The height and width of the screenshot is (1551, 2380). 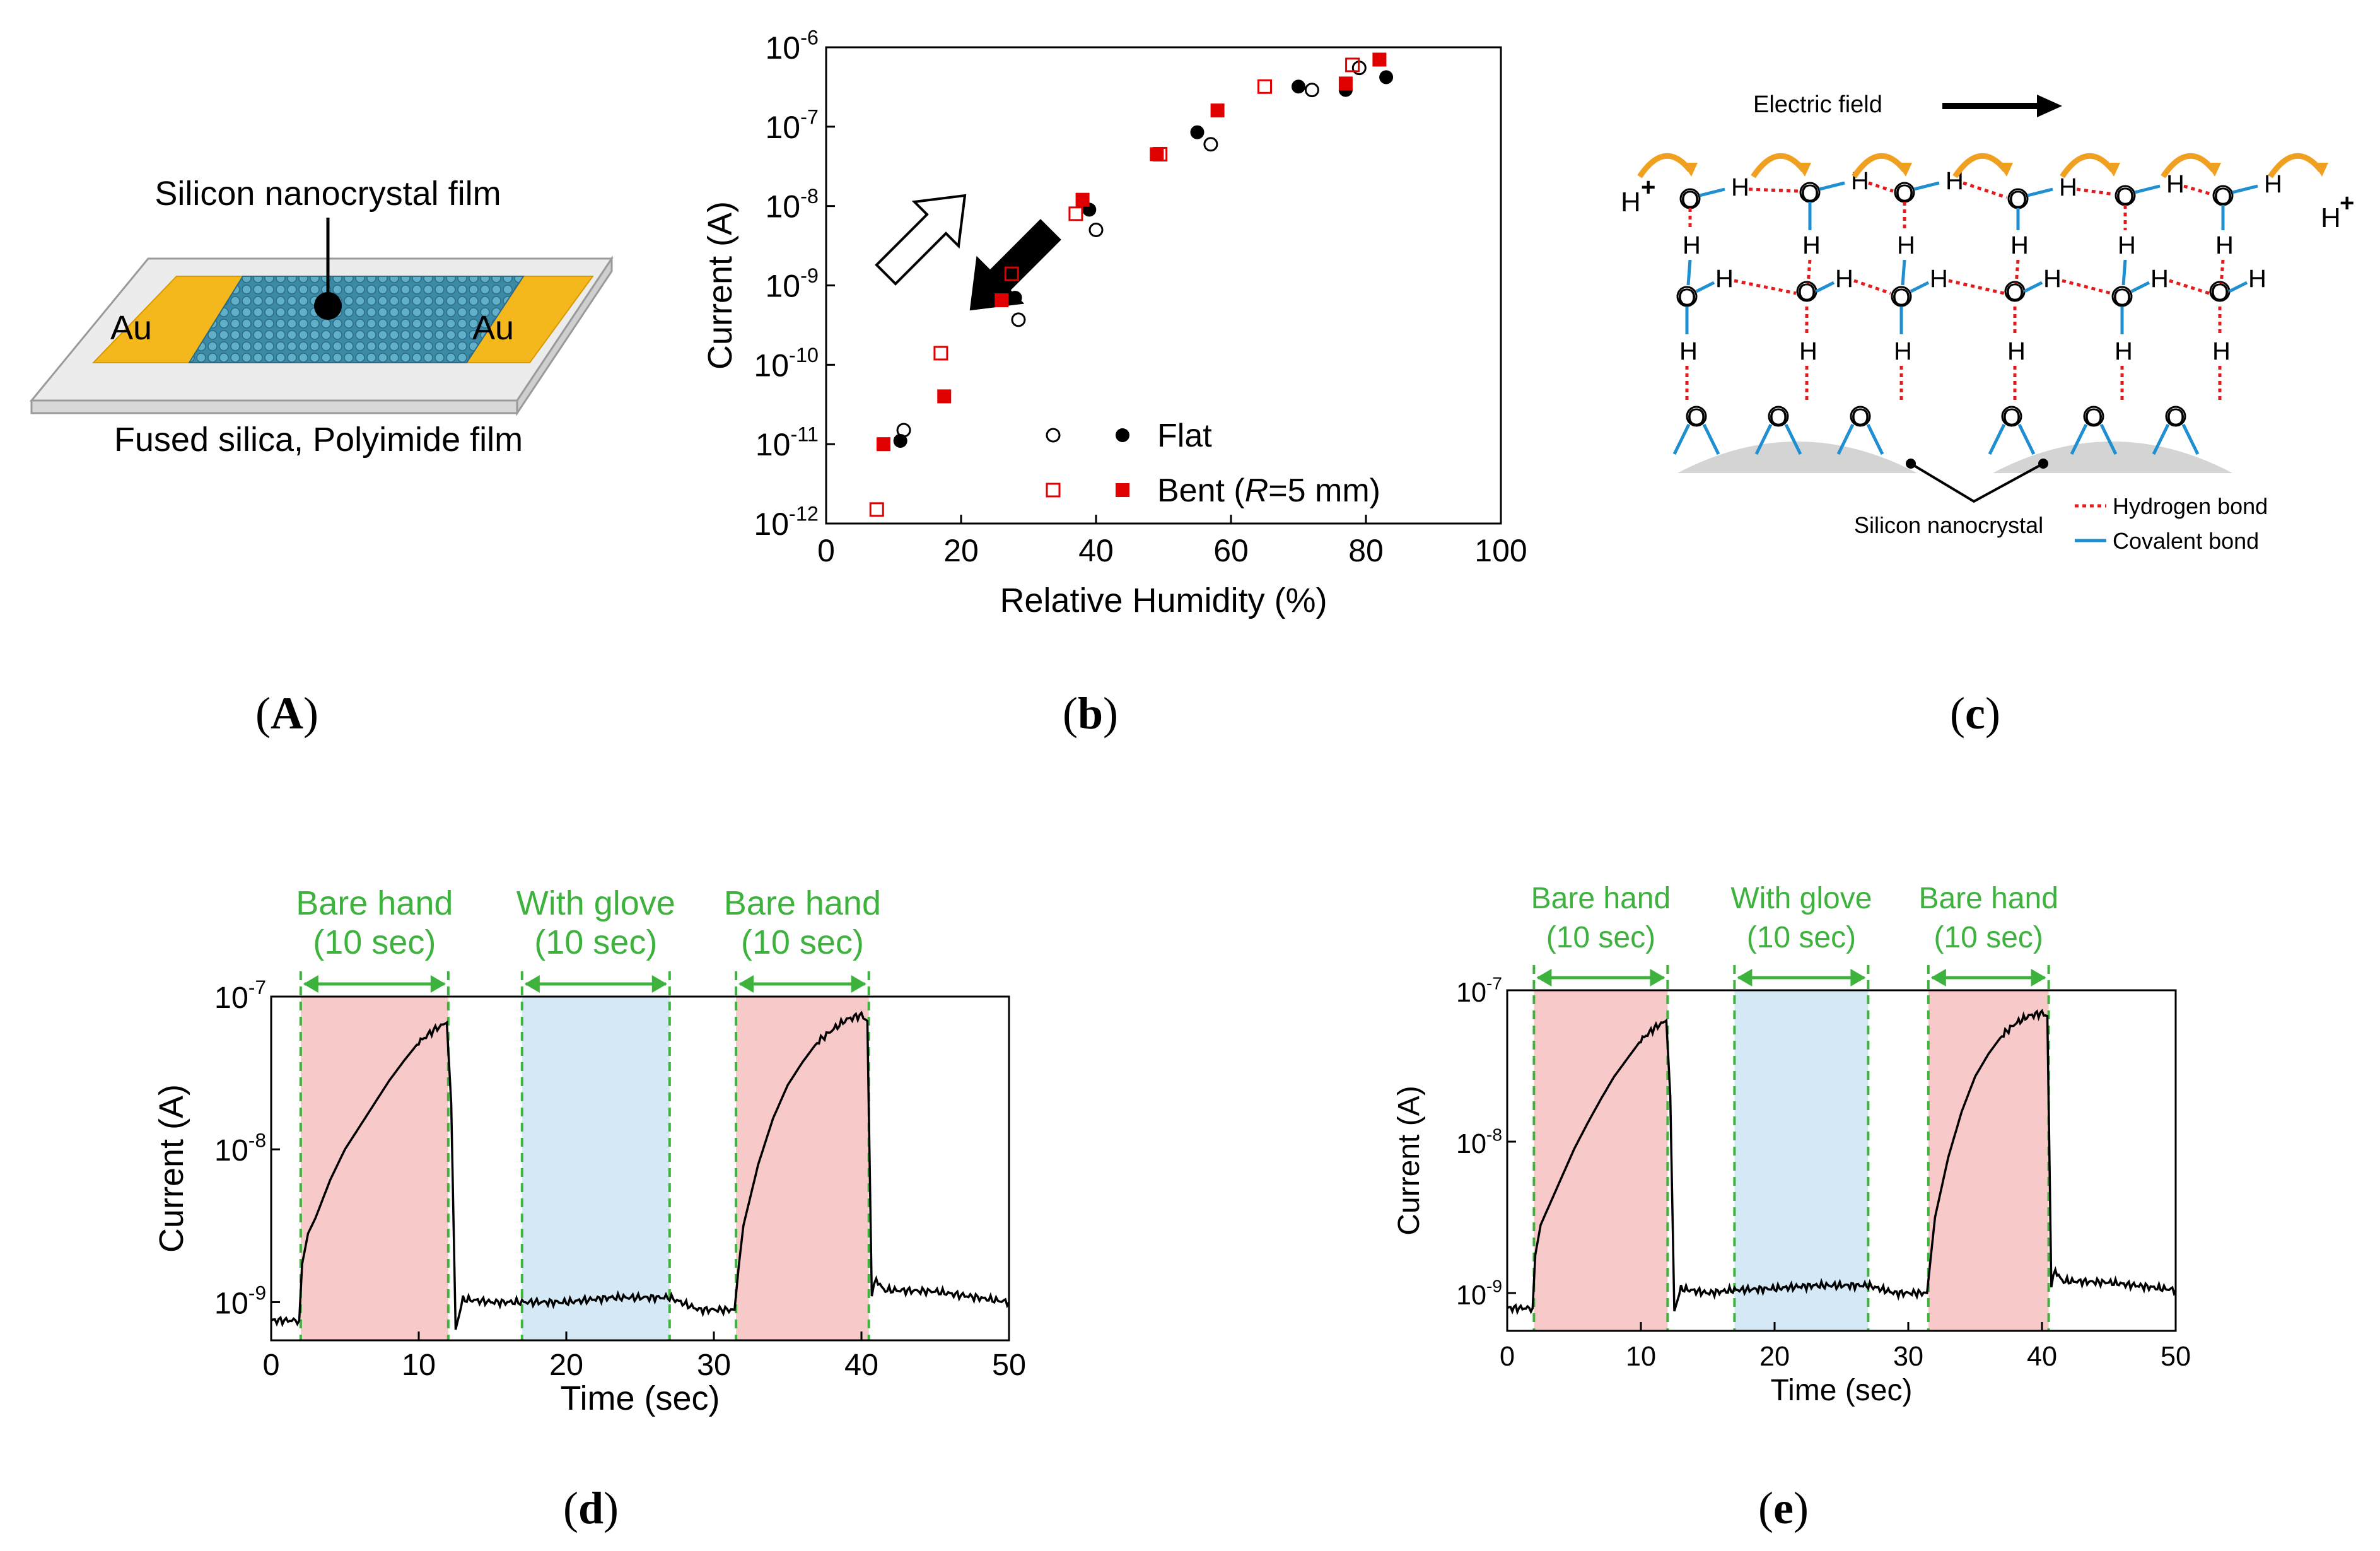 What do you see at coordinates (2186, 541) in the screenshot?
I see `legend-covalent-label: Covalent bond` at bounding box center [2186, 541].